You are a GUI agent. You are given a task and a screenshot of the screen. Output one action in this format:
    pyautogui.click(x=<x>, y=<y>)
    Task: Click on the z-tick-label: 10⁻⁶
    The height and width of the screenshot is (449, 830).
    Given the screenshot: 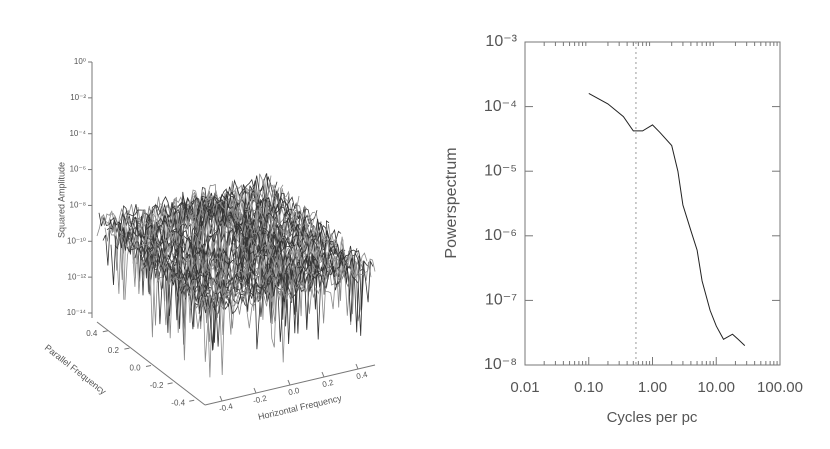 What is the action you would take?
    pyautogui.click(x=78, y=169)
    